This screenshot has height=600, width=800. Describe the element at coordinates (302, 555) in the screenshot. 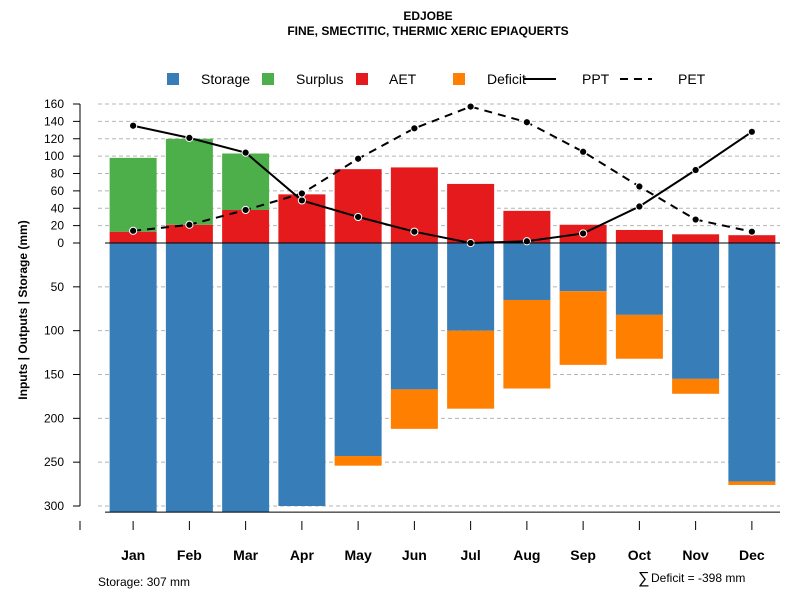

I see `x-tick-label: Apr` at that location.